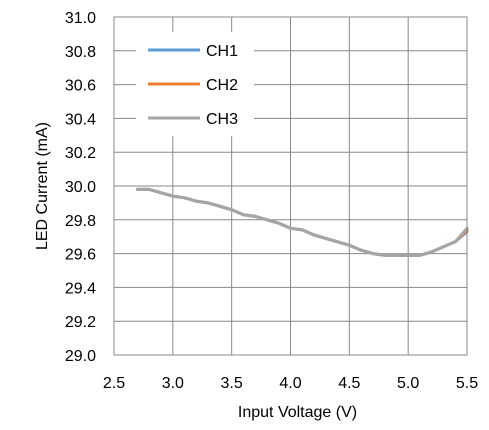 This screenshot has height=430, width=489. What do you see at coordinates (80, 52) in the screenshot?
I see `y-tick-label: 30.8` at bounding box center [80, 52].